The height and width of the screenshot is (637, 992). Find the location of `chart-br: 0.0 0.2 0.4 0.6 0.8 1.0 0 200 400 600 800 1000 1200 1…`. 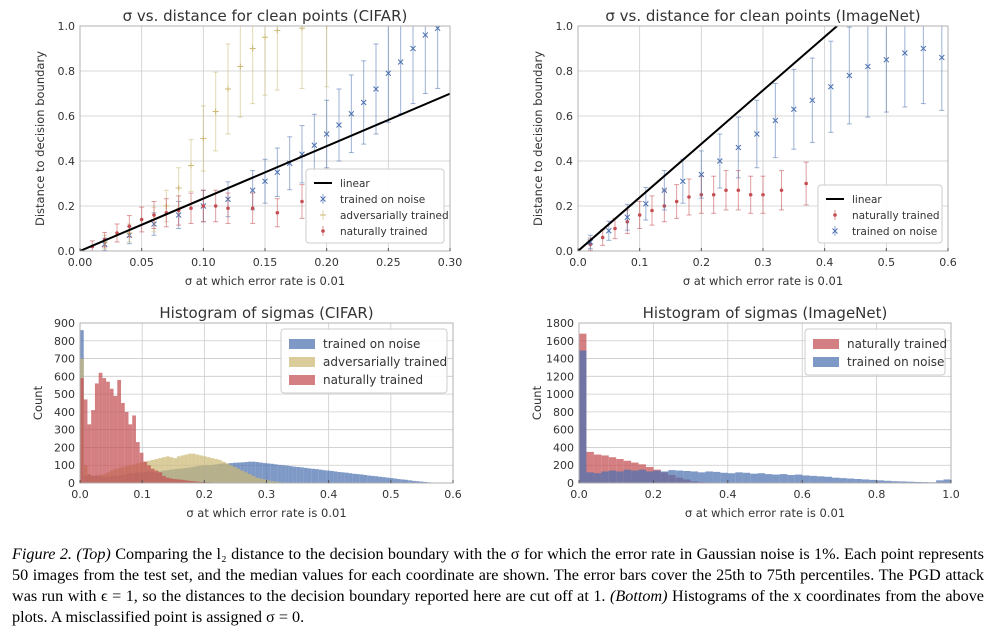

chart-br: 0.0 0.2 0.4 0.6 0.8 1.0 0 200 400 600 800 1000 1200 1… is located at coordinates (745, 412).